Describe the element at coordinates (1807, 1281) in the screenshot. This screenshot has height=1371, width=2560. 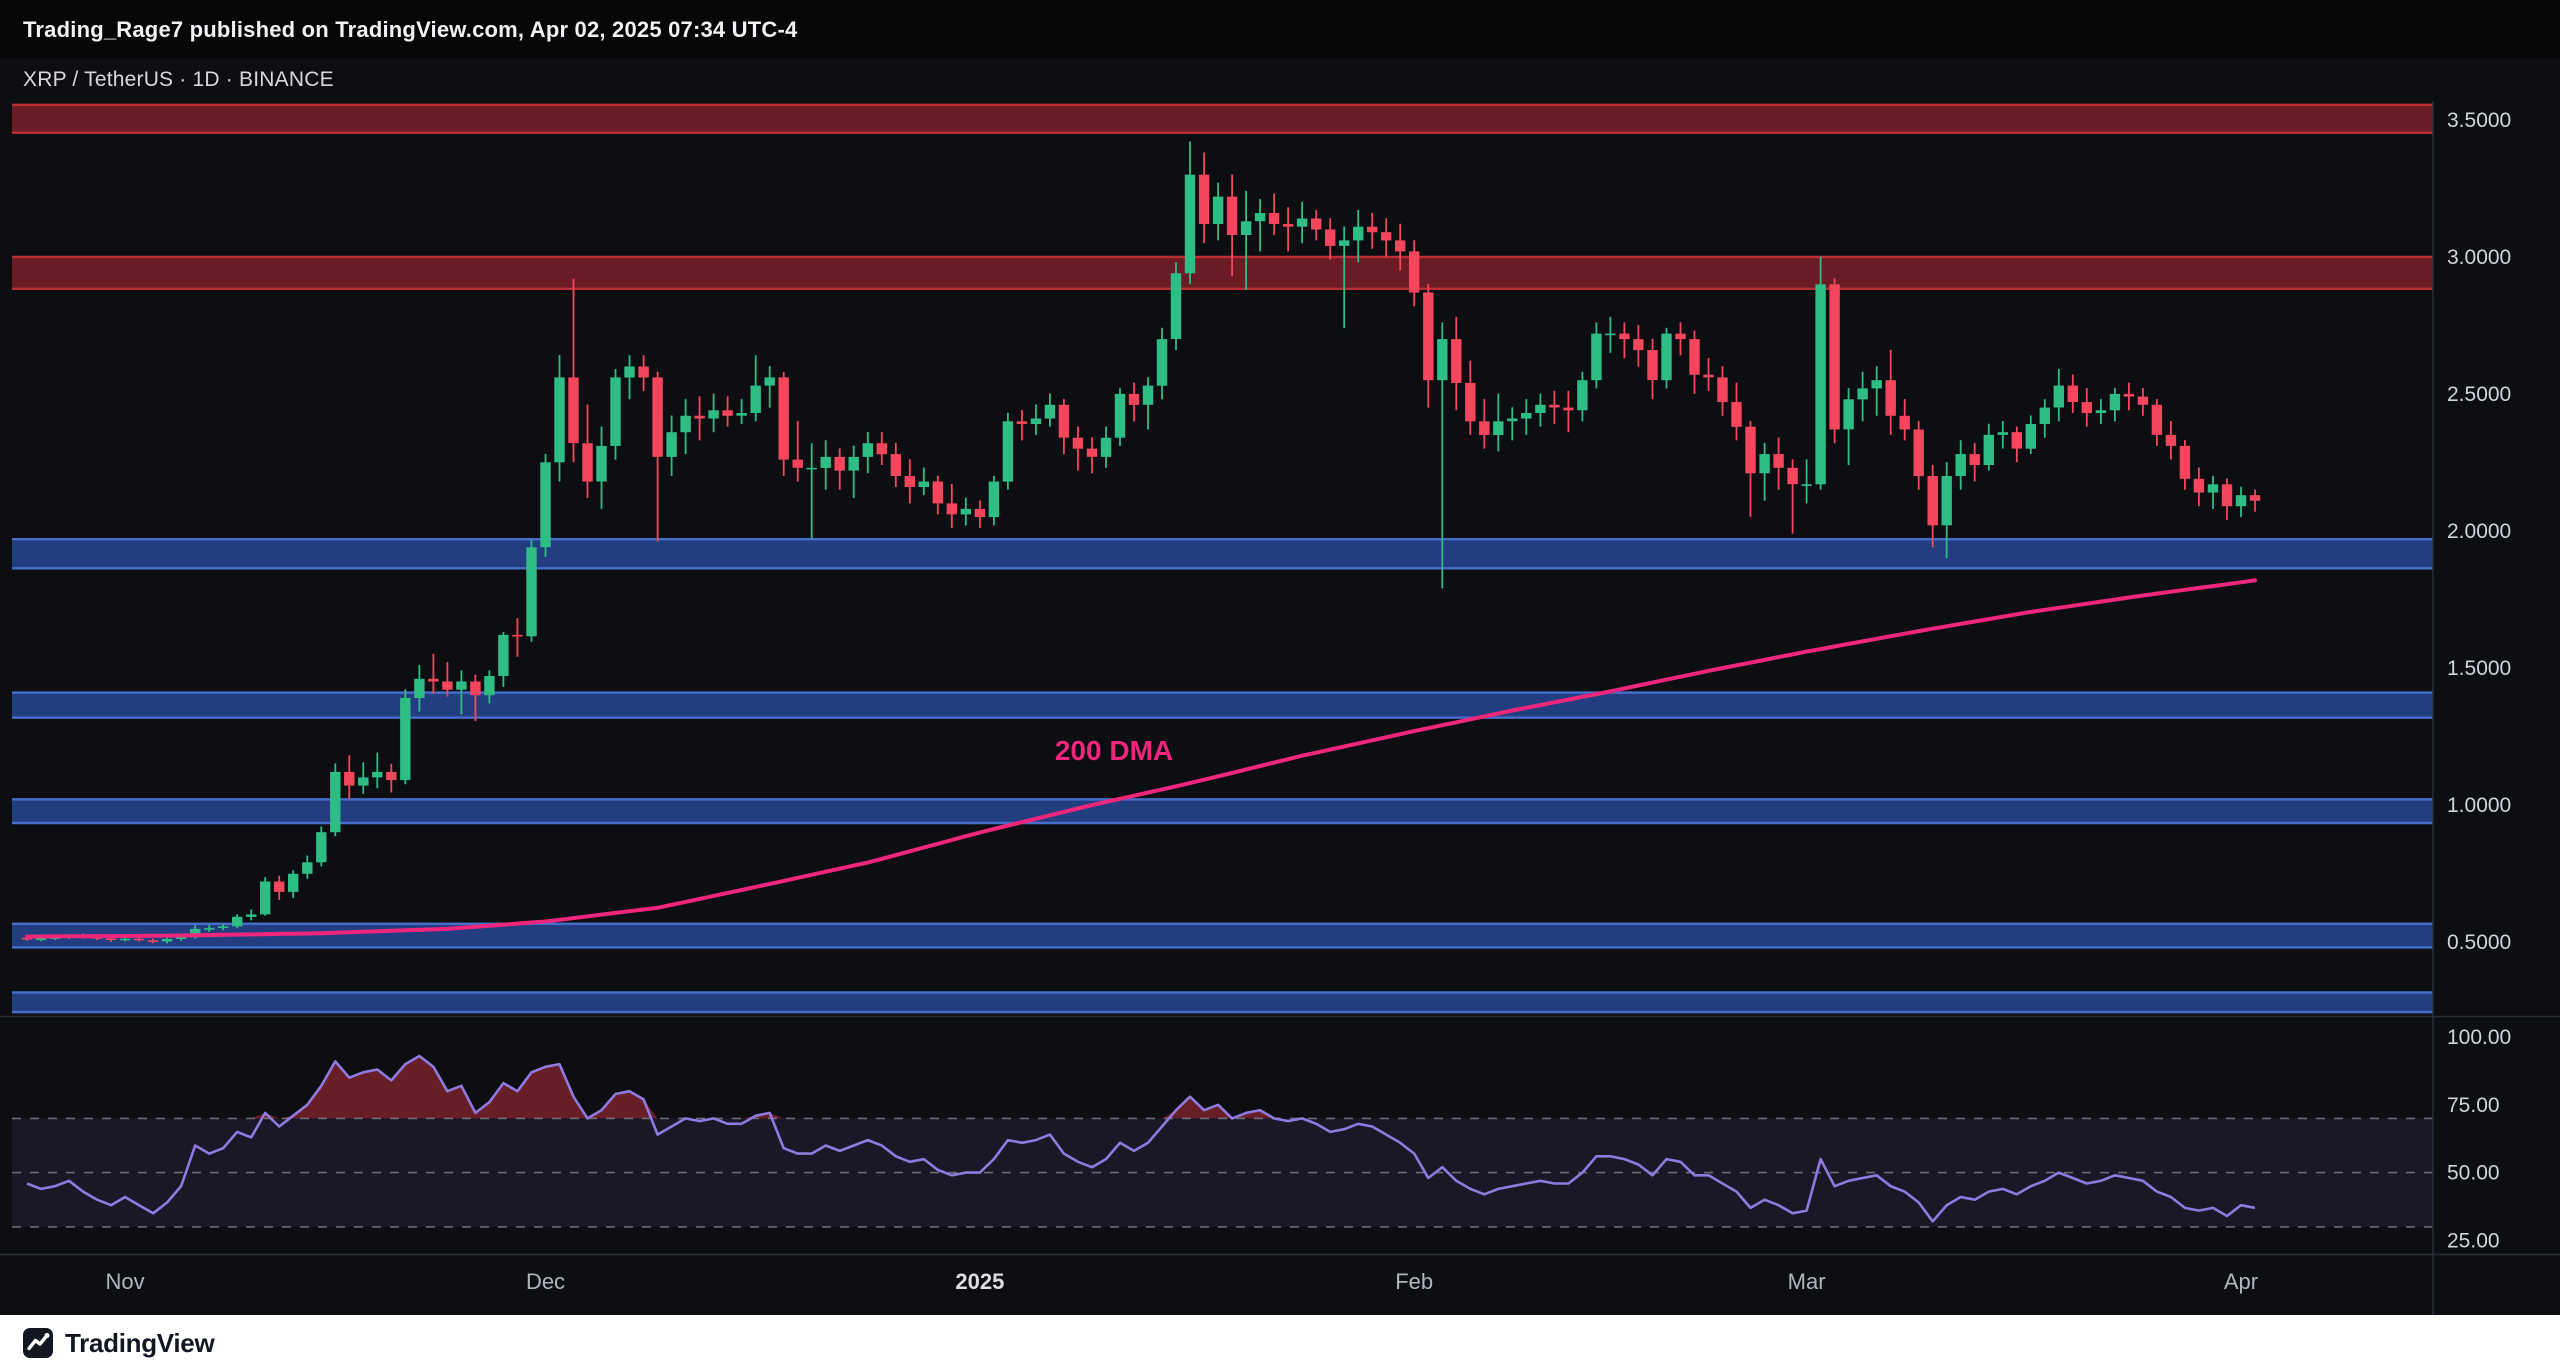
I see `time-axis-label: Mar` at that location.